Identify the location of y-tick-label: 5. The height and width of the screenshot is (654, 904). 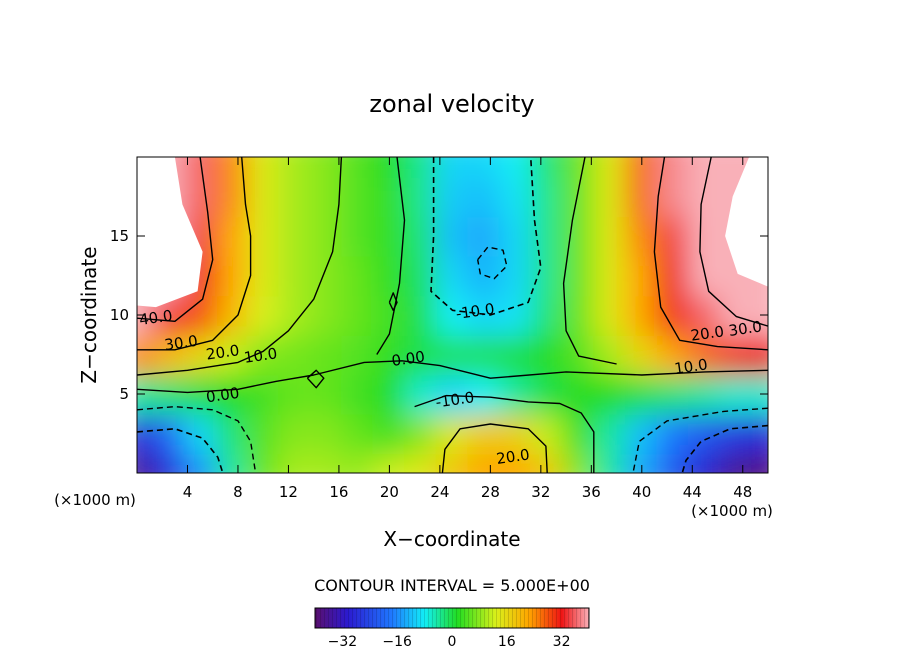
(124, 394).